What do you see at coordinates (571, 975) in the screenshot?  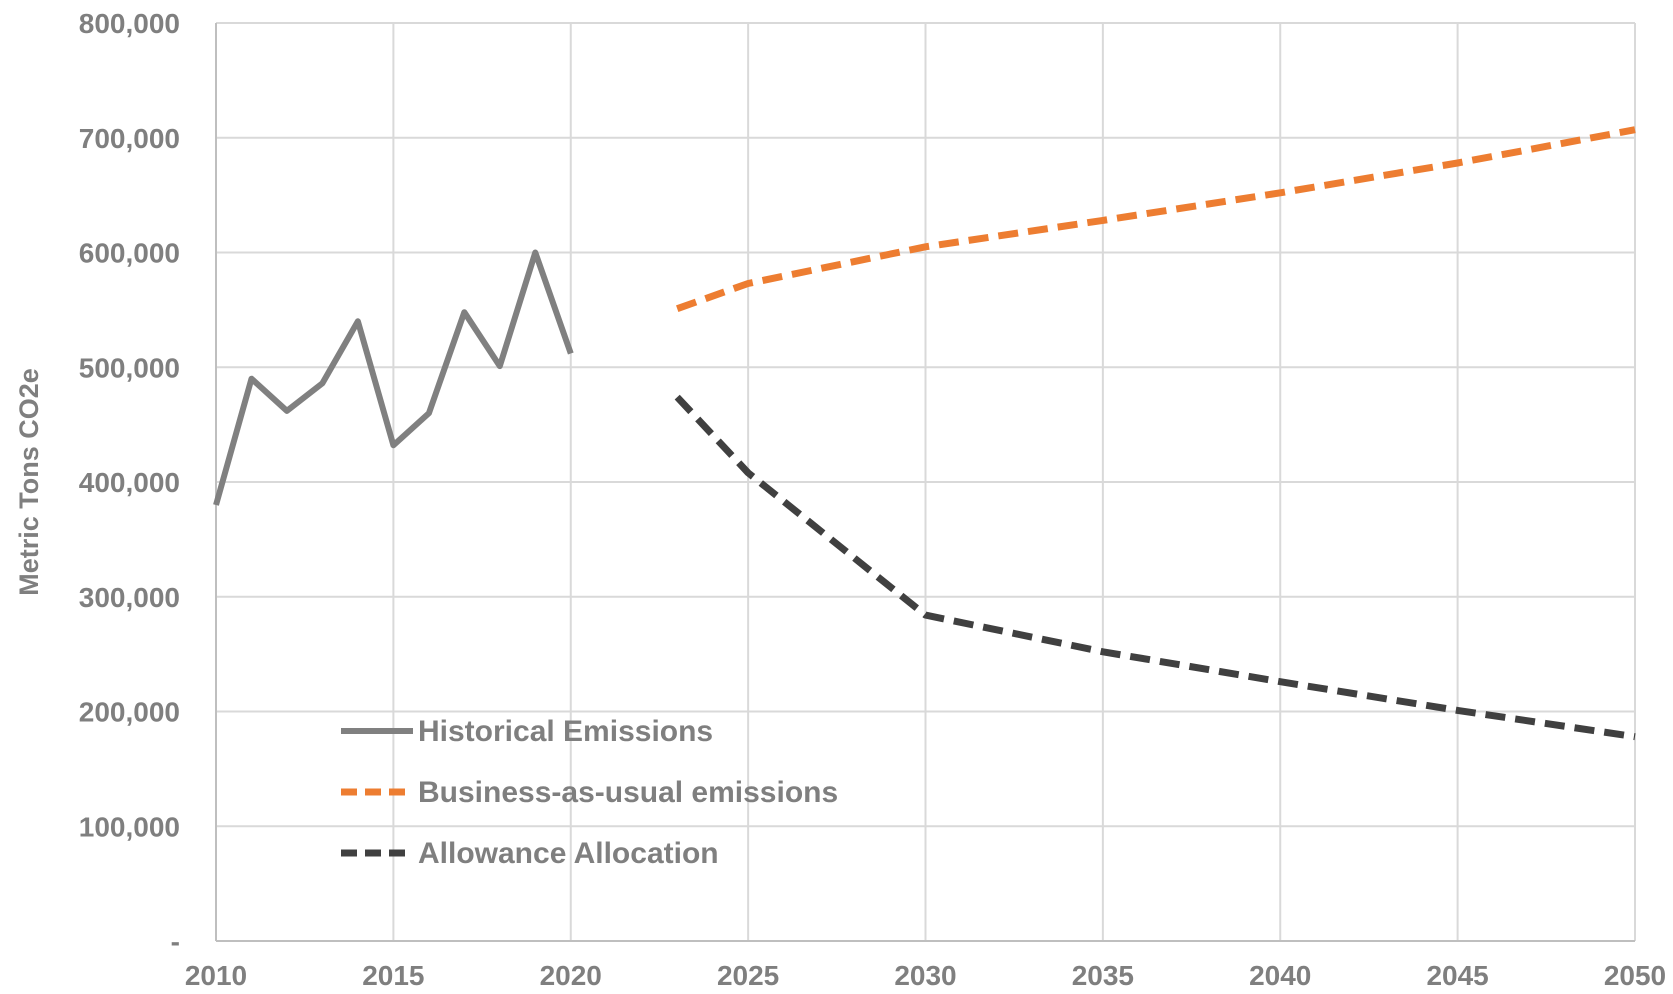 I see `x-tick-label: 2020` at bounding box center [571, 975].